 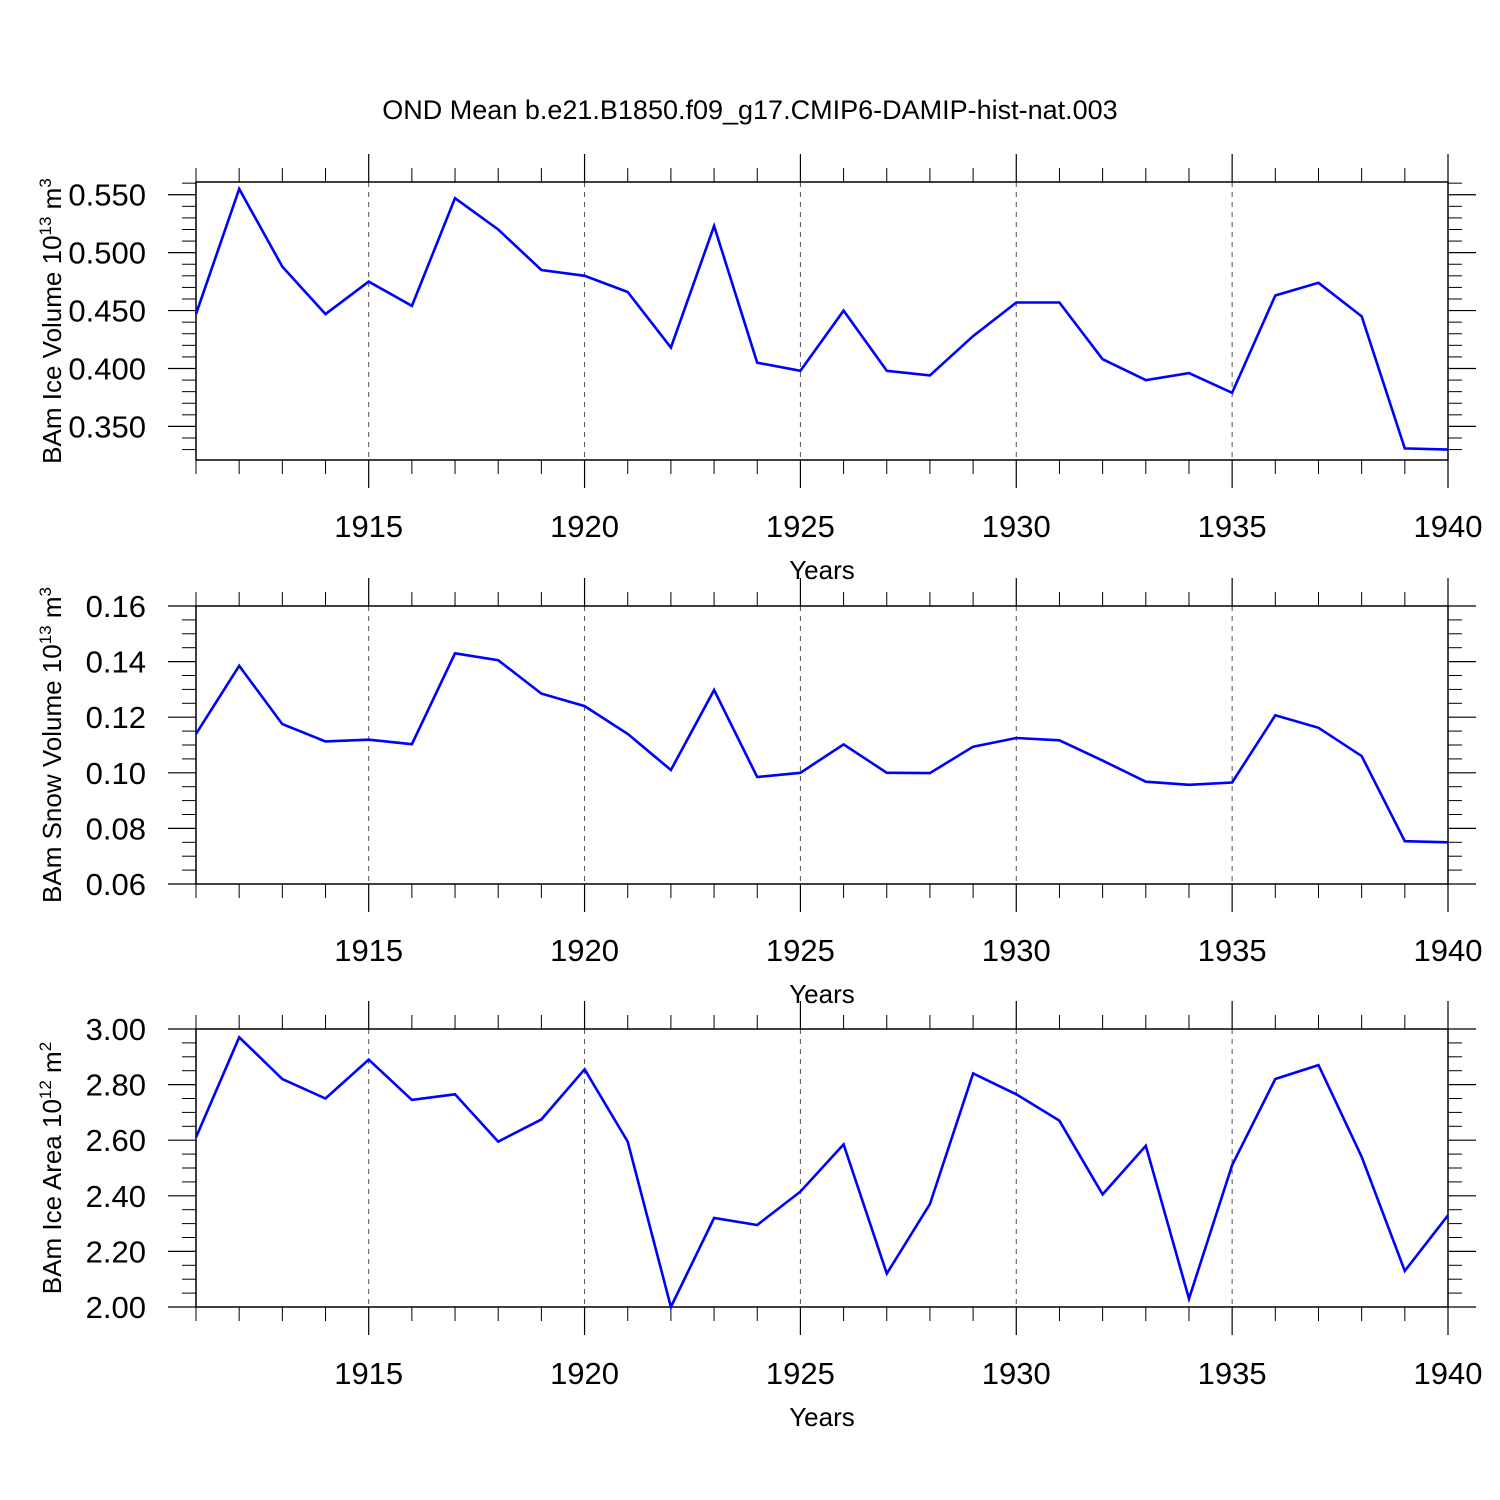 I want to click on y-axis-label: BAm Ice Area 1012 m2, so click(x=51, y=1168).